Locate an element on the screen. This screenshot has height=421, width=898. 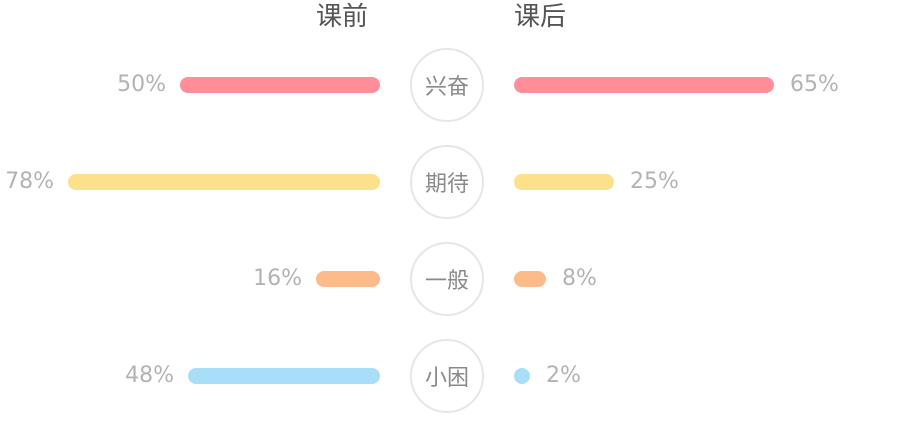
after-value-label: 8% is located at coordinates (579, 278).